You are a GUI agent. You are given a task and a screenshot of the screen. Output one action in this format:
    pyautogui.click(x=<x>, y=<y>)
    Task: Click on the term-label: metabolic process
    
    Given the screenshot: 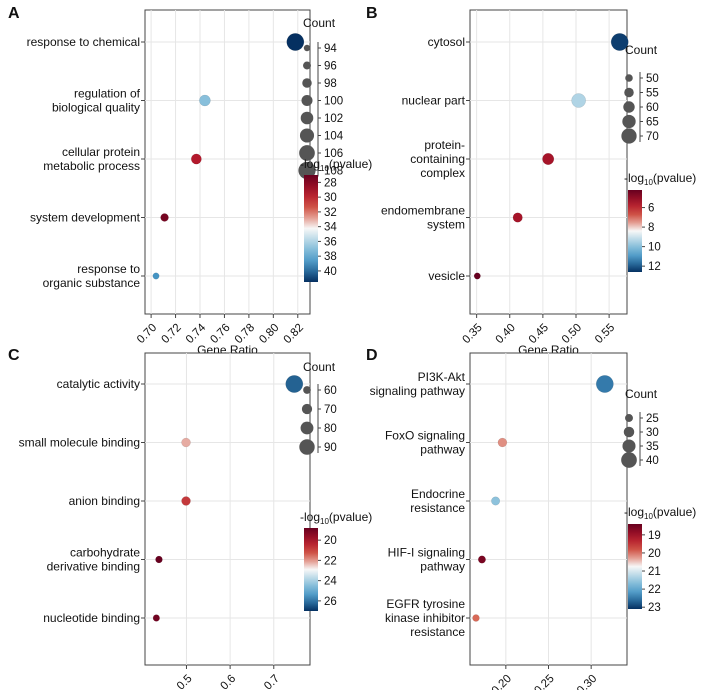 What is the action you would take?
    pyautogui.click(x=91, y=166)
    